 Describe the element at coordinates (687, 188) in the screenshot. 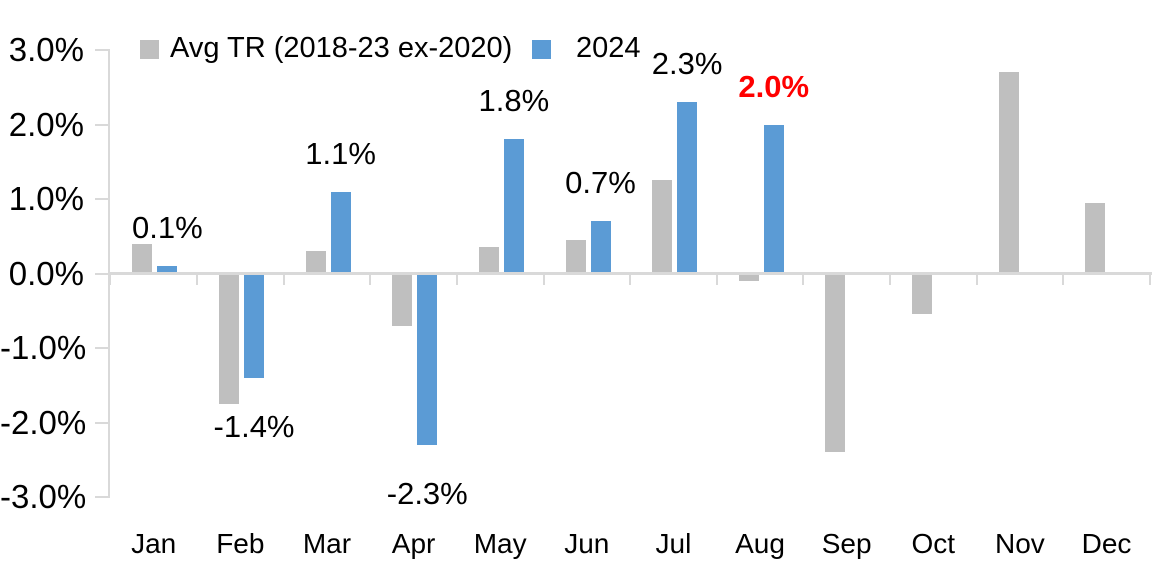

I see `bar-2024-jul` at that location.